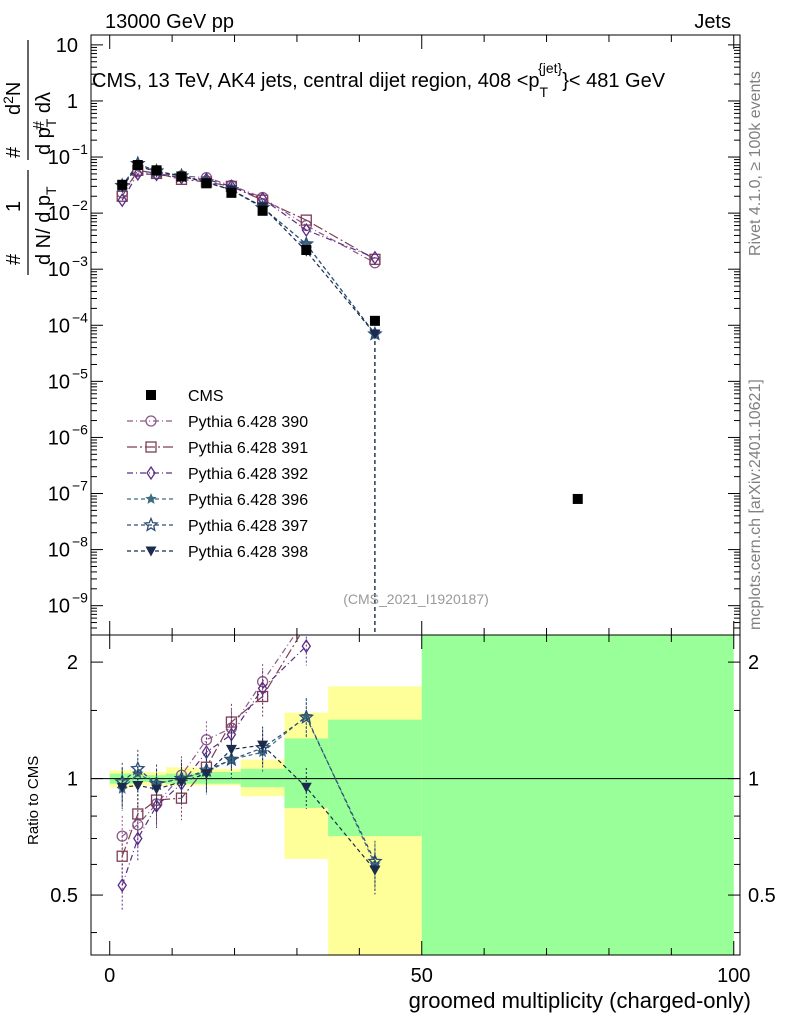 This screenshot has width=786, height=1024. Describe the element at coordinates (248, 500) in the screenshot. I see `legend-label: Pythia 6.428 396` at that location.